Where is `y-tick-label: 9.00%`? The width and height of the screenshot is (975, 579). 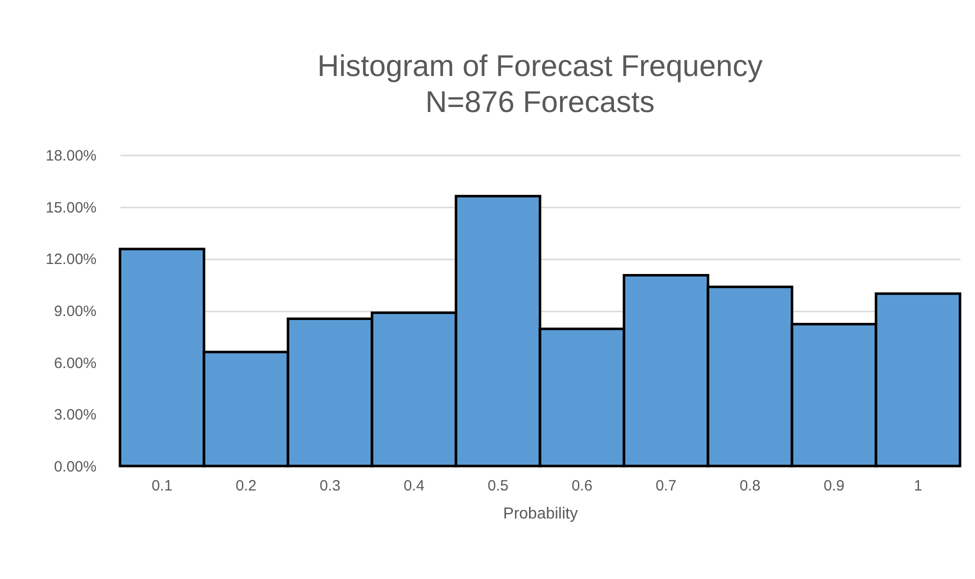 y-tick-label: 9.00% is located at coordinates (75, 311).